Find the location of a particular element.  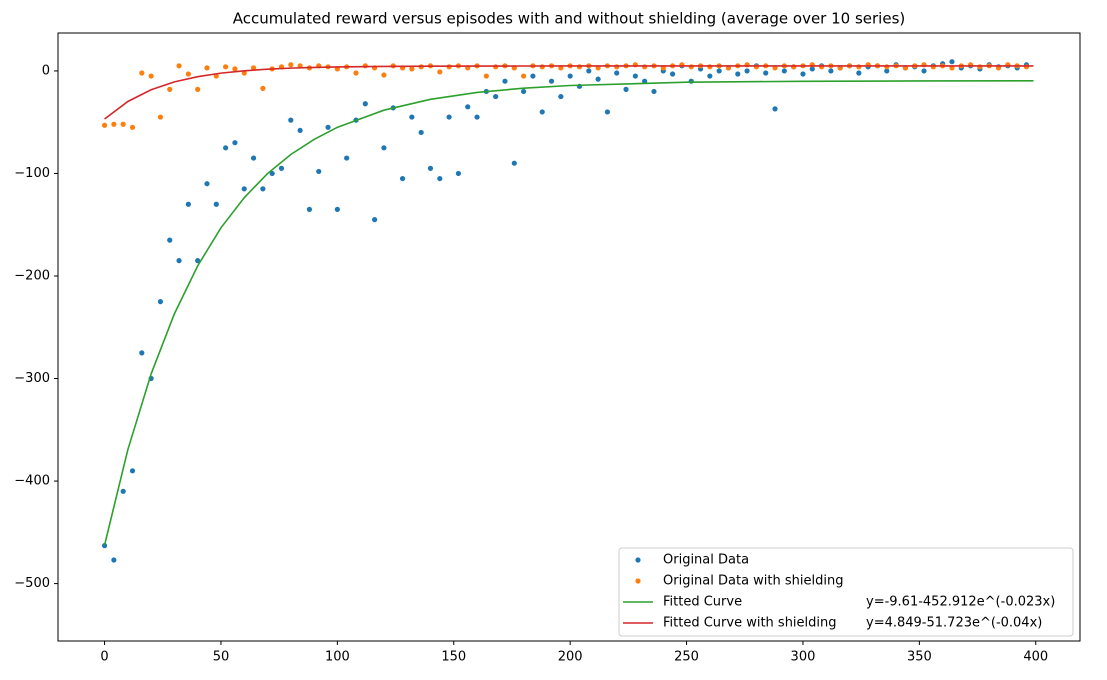

legend-equation: y=4.849-51.723e^(-0.04x) is located at coordinates (954, 623).